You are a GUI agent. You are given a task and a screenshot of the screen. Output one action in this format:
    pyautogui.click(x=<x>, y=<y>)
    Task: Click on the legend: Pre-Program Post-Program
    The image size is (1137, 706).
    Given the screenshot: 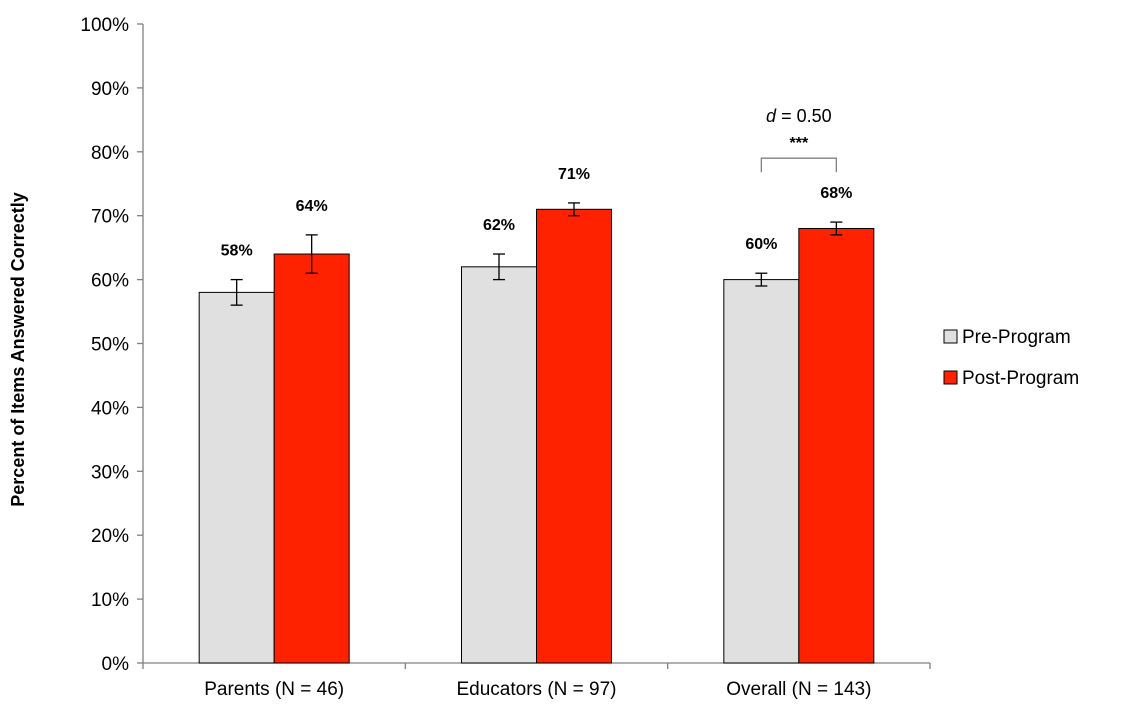 What is the action you would take?
    pyautogui.click(x=1011, y=358)
    